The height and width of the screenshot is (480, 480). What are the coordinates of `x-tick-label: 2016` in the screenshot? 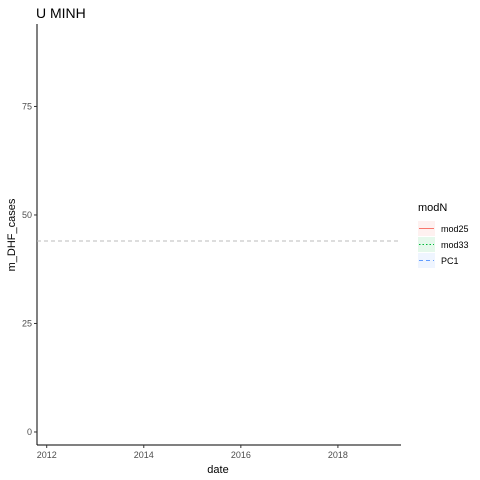 It's located at (241, 455).